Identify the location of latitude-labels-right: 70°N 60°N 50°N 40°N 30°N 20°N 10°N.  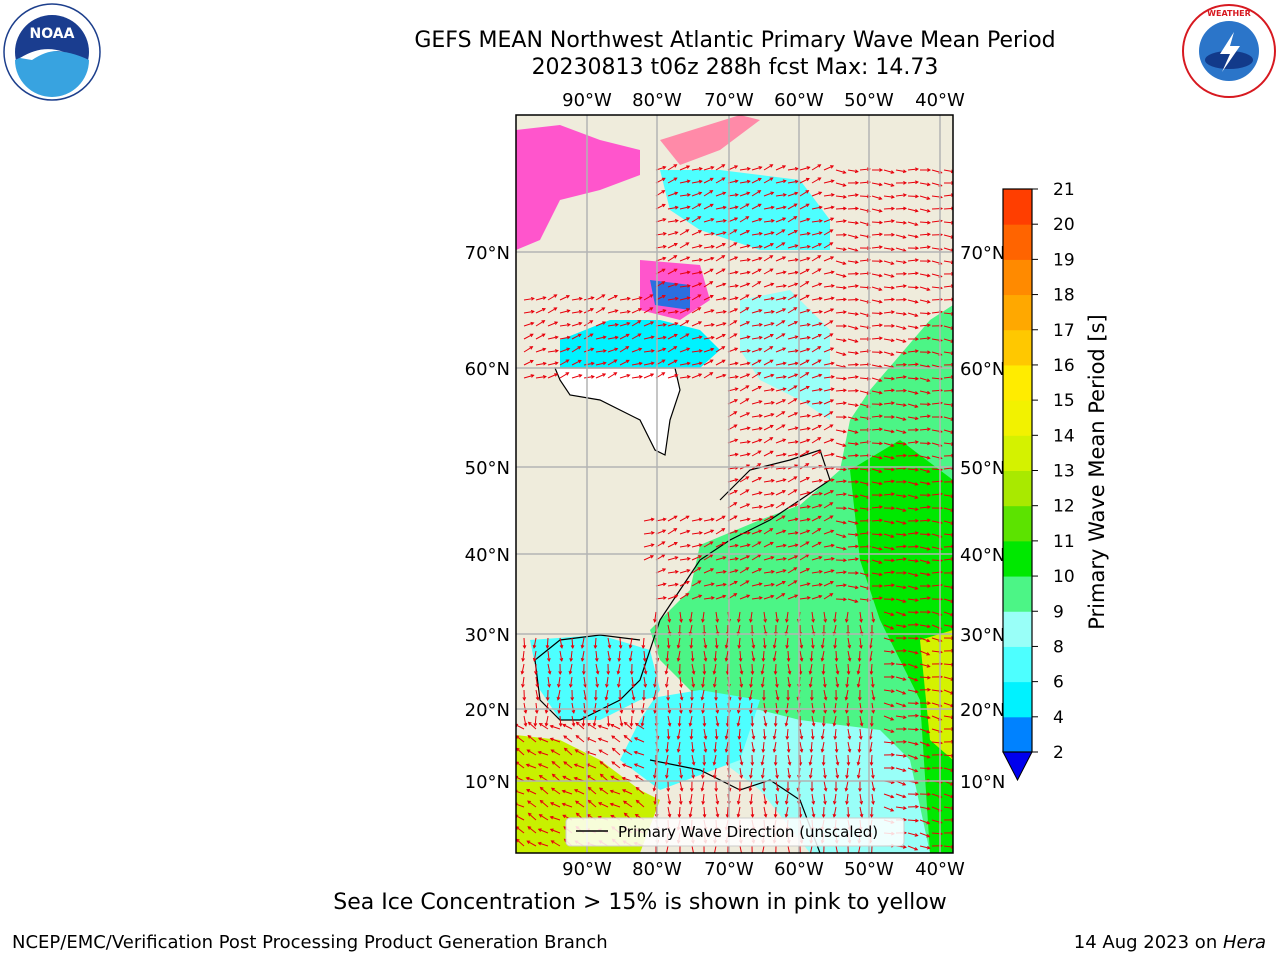
(982, 518).